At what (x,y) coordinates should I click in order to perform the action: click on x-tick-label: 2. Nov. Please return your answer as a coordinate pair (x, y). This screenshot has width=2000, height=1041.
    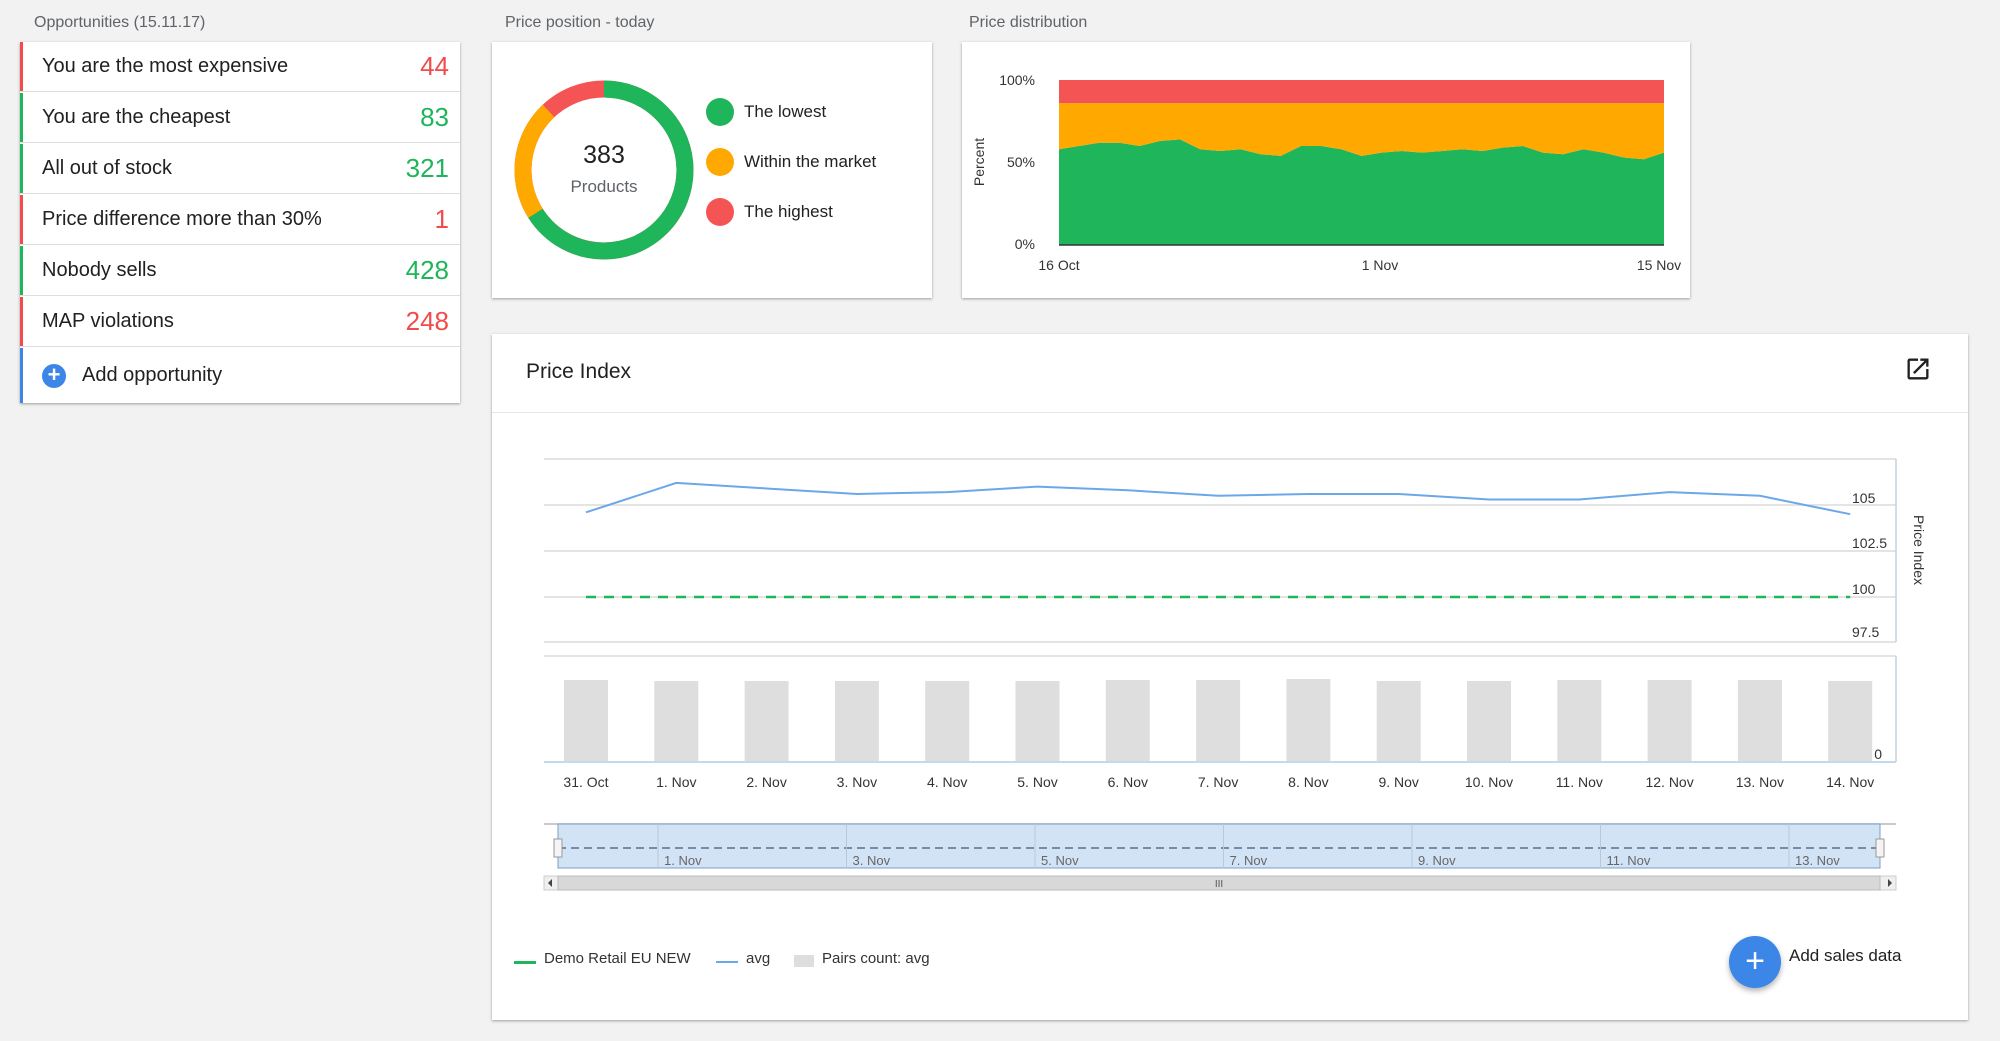
    Looking at the image, I should click on (766, 782).